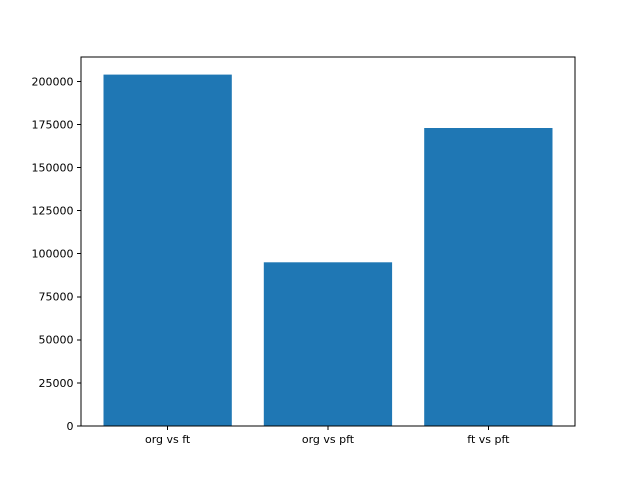 This screenshot has height=484, width=640. Describe the element at coordinates (328, 439) in the screenshot. I see `x-tick-label: org vs pft` at that location.